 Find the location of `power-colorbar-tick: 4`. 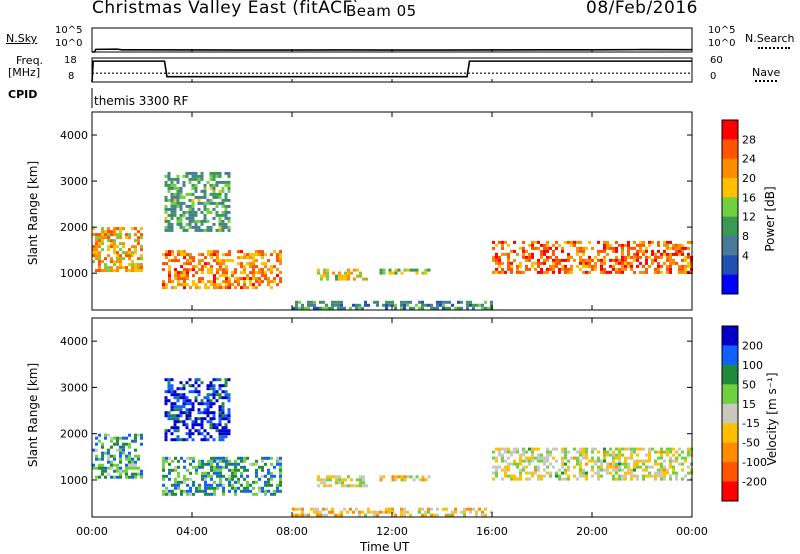

power-colorbar-tick: 4 is located at coordinates (745, 255).